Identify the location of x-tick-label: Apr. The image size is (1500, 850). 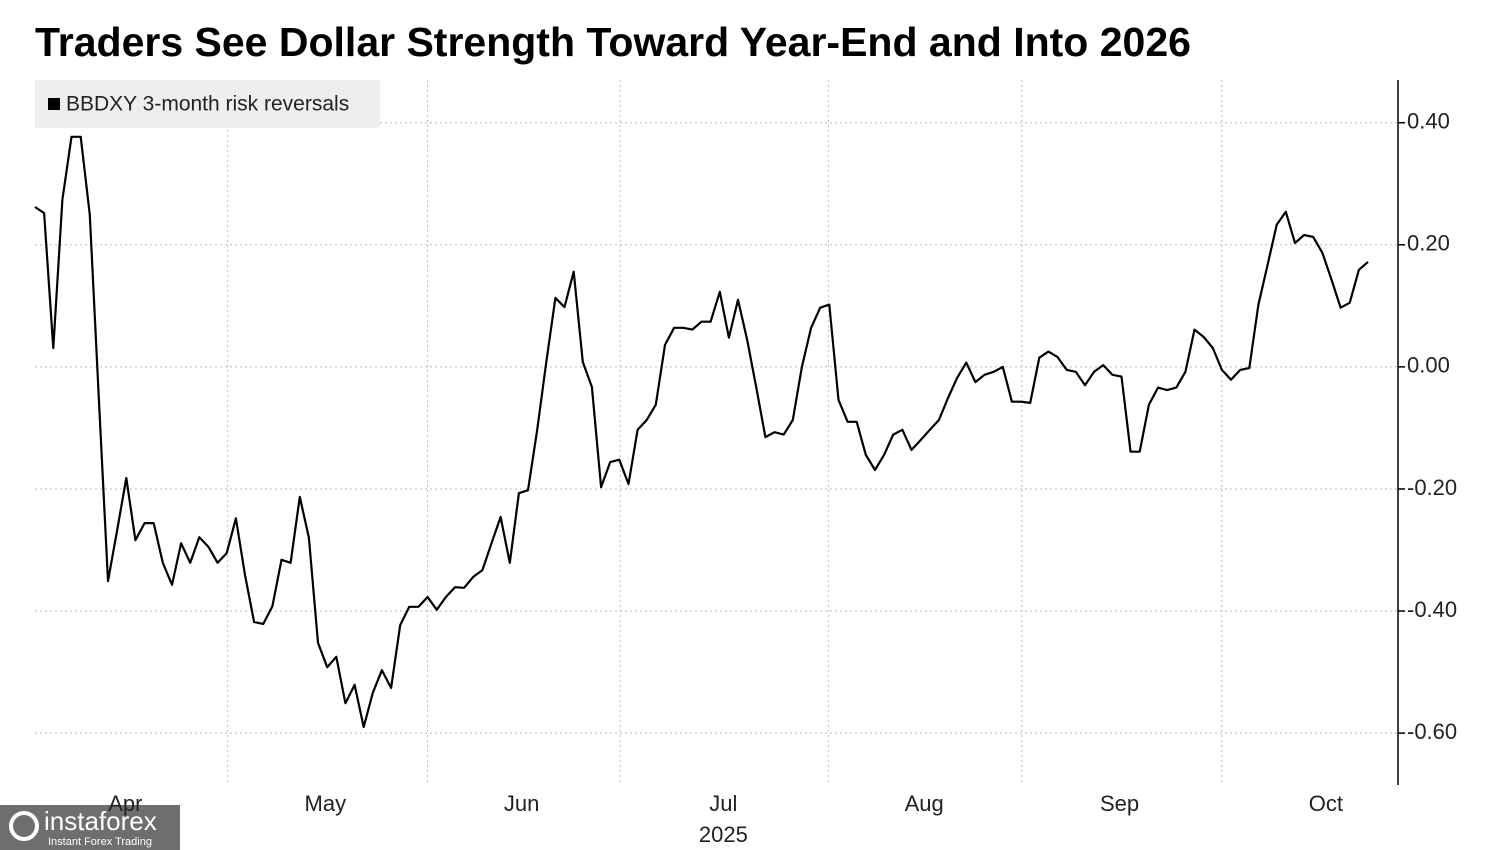
(125, 803).